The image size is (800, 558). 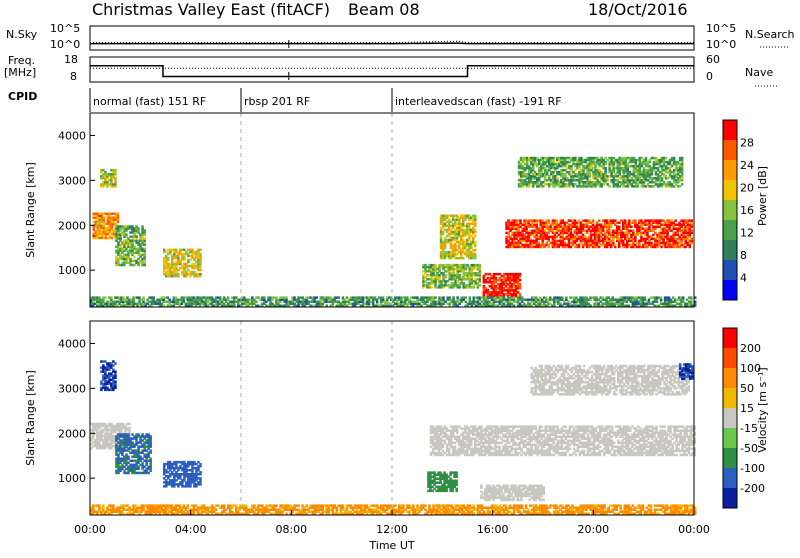 I want to click on colorbar-tick-label: 16, so click(x=747, y=210).